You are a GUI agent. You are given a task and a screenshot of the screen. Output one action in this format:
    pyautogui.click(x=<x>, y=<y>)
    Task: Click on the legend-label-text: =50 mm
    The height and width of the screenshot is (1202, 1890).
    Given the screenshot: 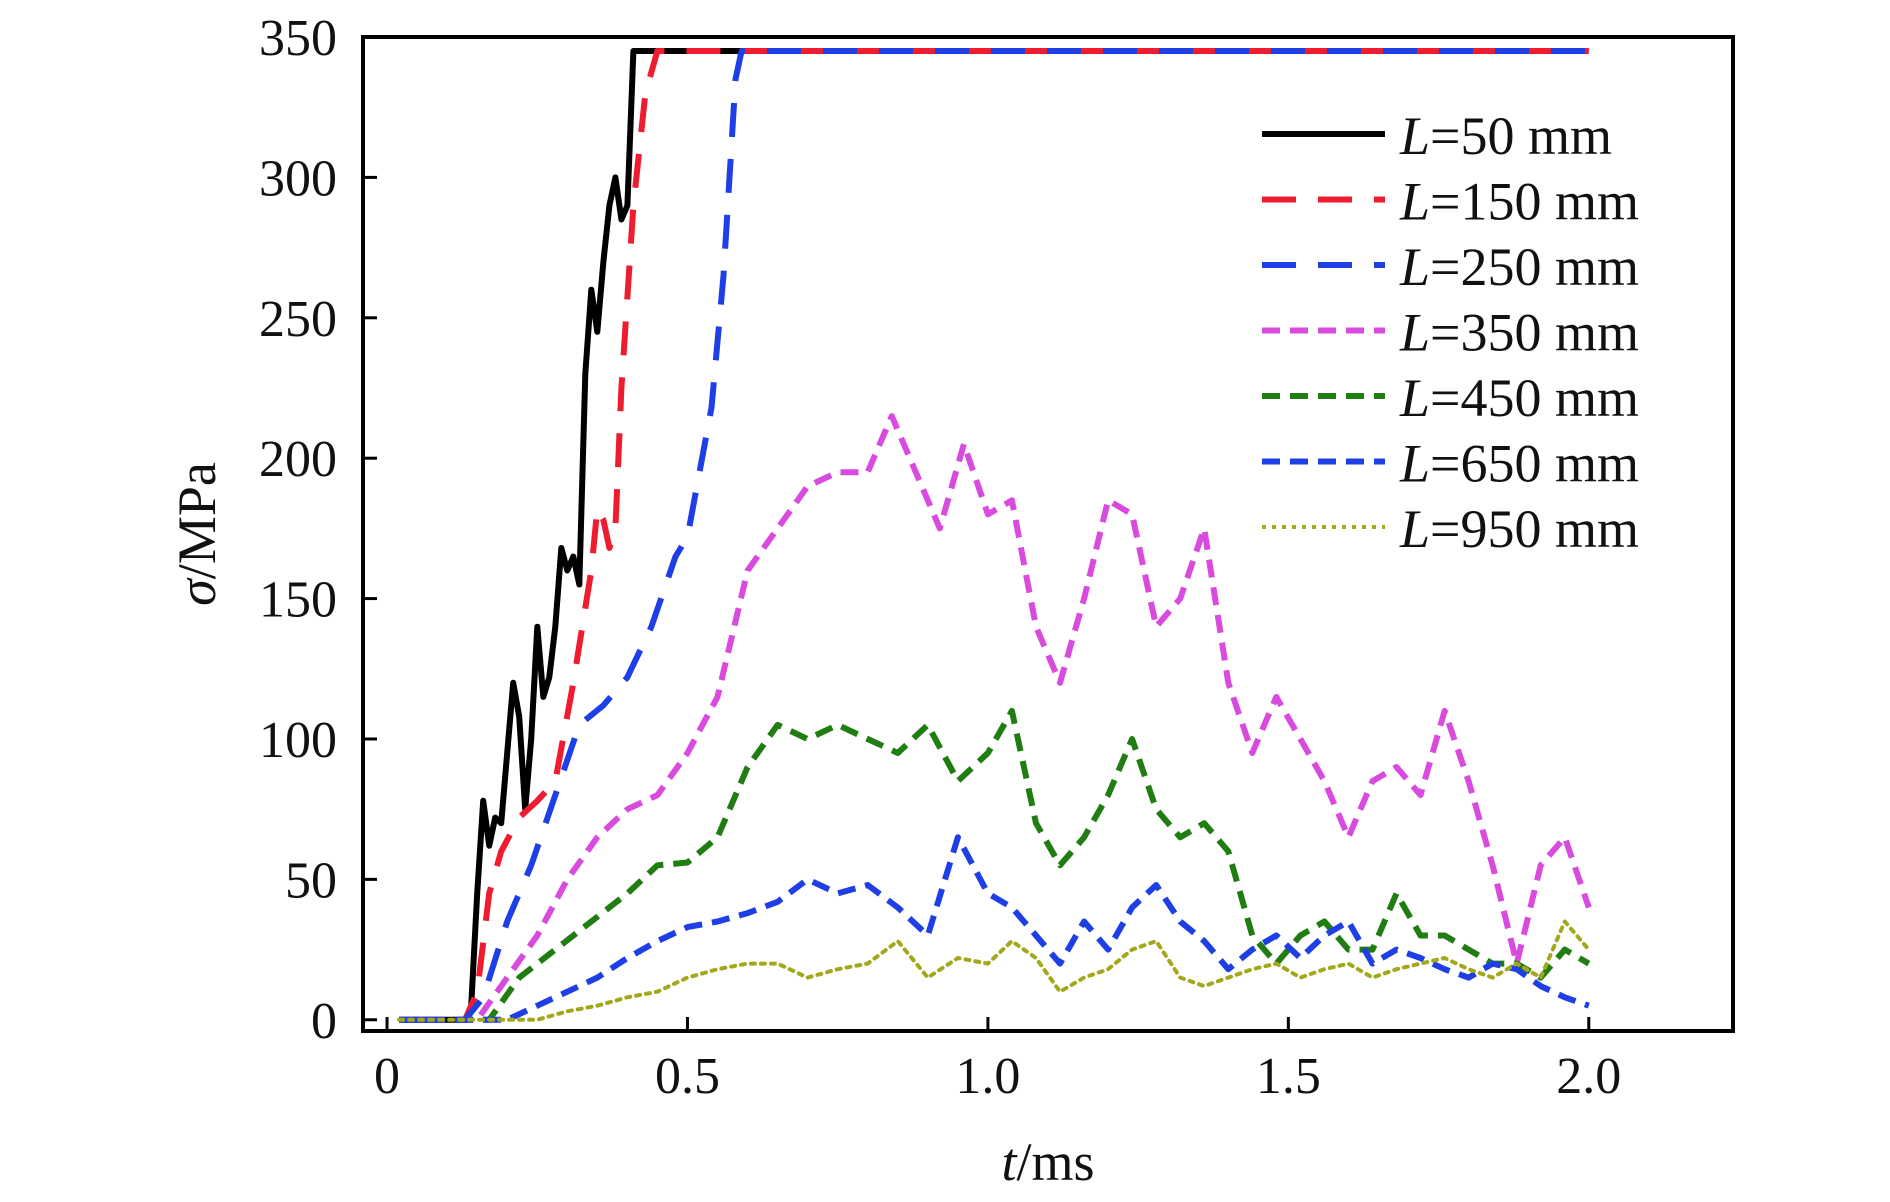 What is the action you would take?
    pyautogui.click(x=1521, y=136)
    